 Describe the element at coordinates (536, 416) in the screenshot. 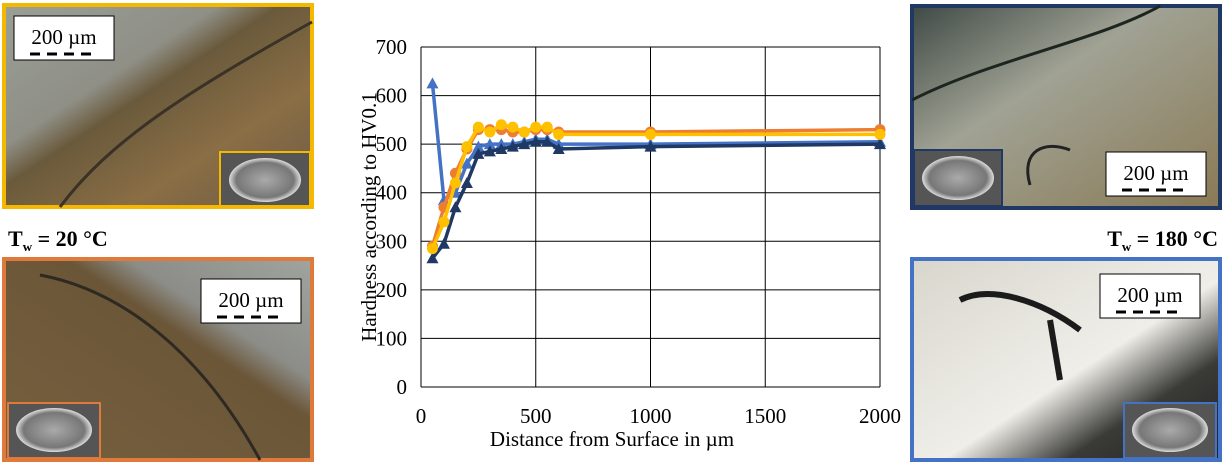

I see `x-tick-label: 500` at that location.